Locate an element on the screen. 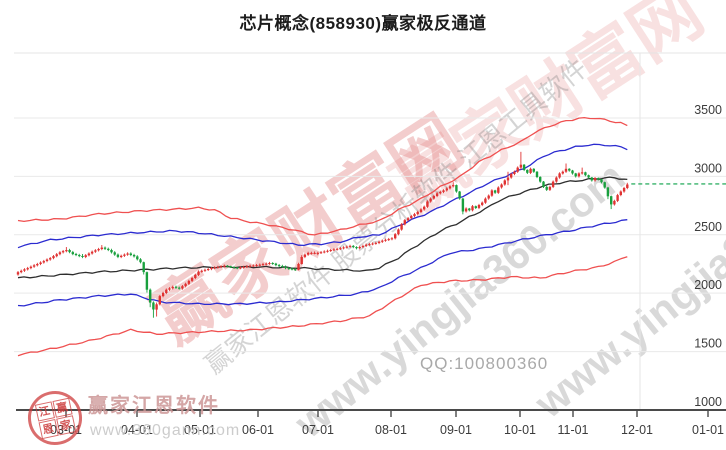 This screenshot has width=726, height=450. svg-text: 08-01 is located at coordinates (391, 430).